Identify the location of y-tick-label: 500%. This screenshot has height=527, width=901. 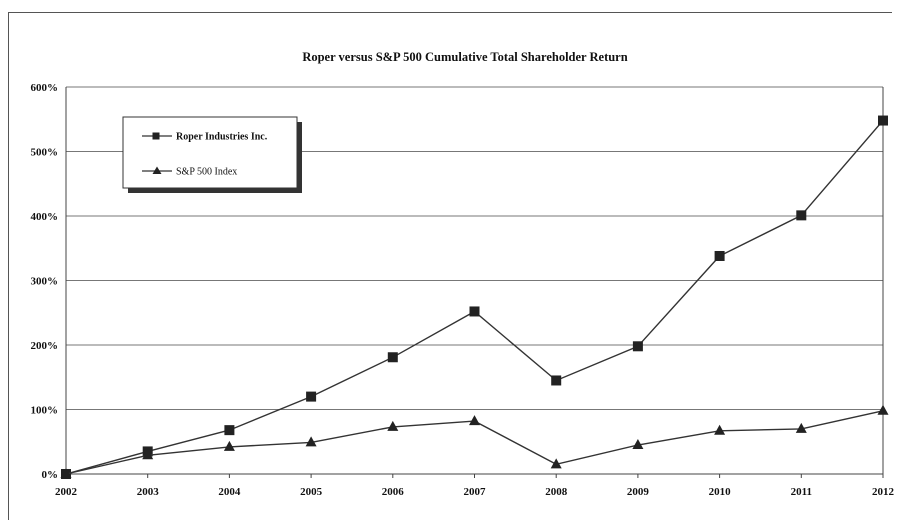
(45, 153).